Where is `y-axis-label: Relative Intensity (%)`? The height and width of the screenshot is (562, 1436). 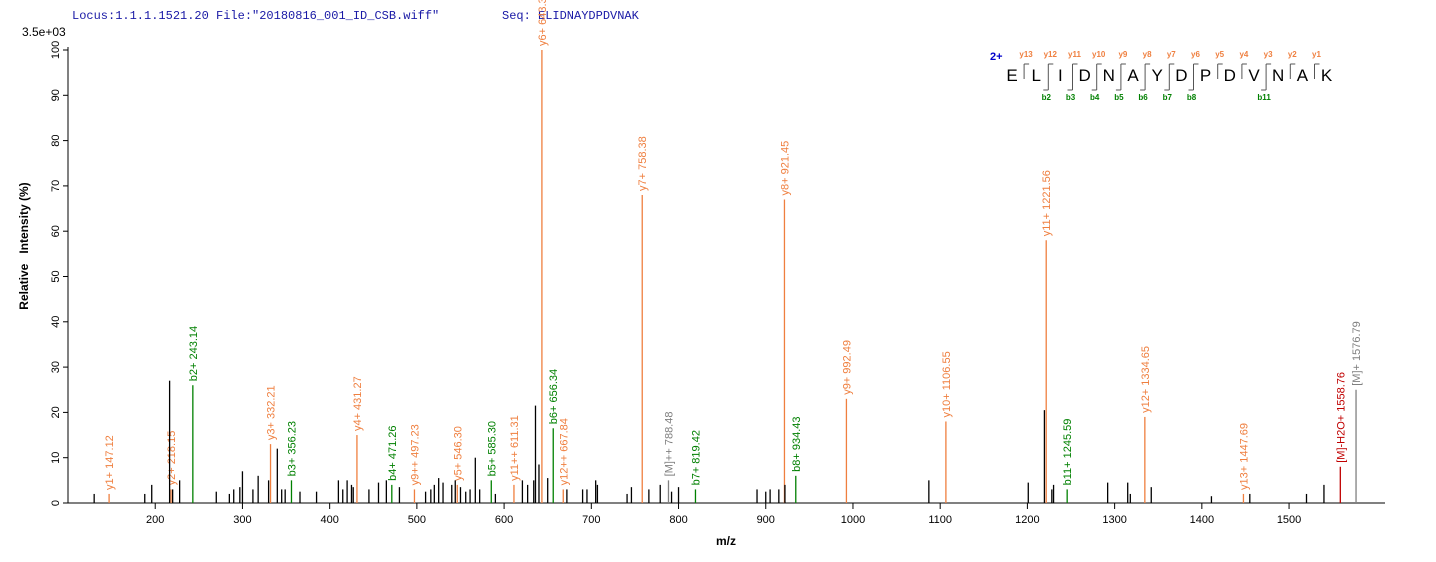 y-axis-label: Relative Intensity (%) is located at coordinates (24, 245).